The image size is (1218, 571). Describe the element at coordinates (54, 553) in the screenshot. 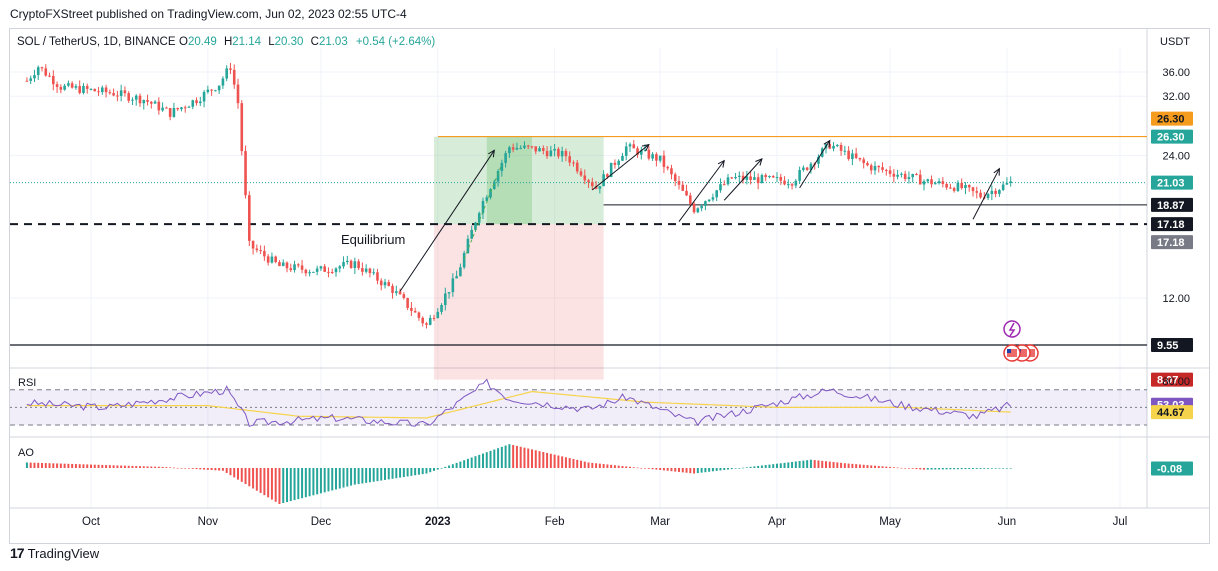

I see `tradingview-logo: 17 TradingView` at that location.